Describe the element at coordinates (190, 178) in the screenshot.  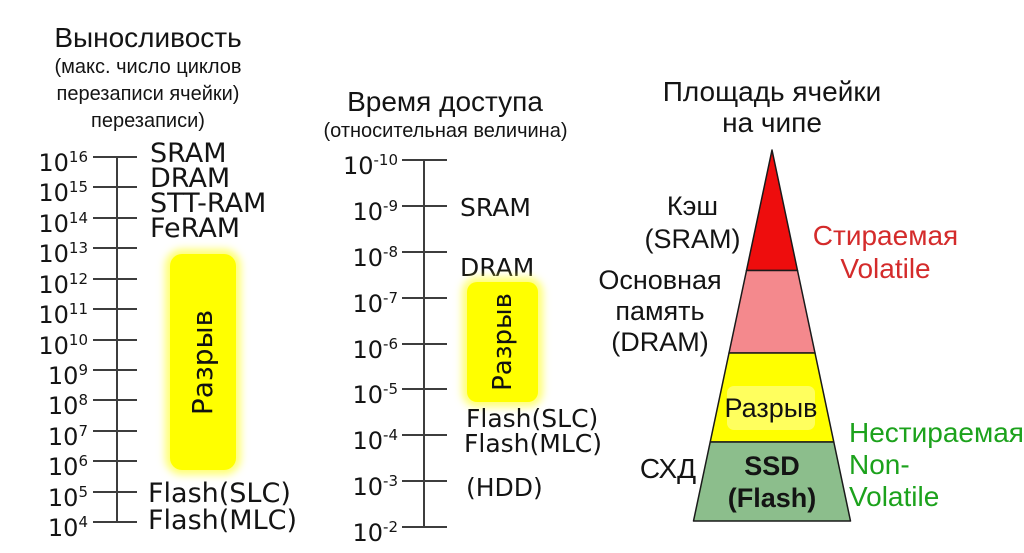
I see `endurance-top-label: DRAM` at that location.